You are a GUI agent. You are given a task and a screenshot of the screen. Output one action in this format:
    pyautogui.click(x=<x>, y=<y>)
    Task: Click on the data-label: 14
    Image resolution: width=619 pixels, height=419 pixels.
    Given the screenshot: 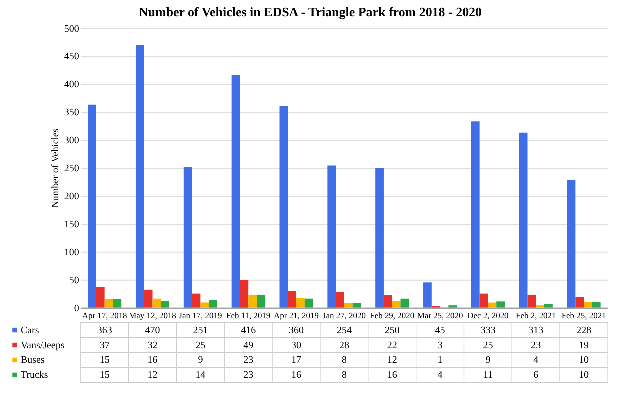 What is the action you would take?
    pyautogui.click(x=201, y=376)
    